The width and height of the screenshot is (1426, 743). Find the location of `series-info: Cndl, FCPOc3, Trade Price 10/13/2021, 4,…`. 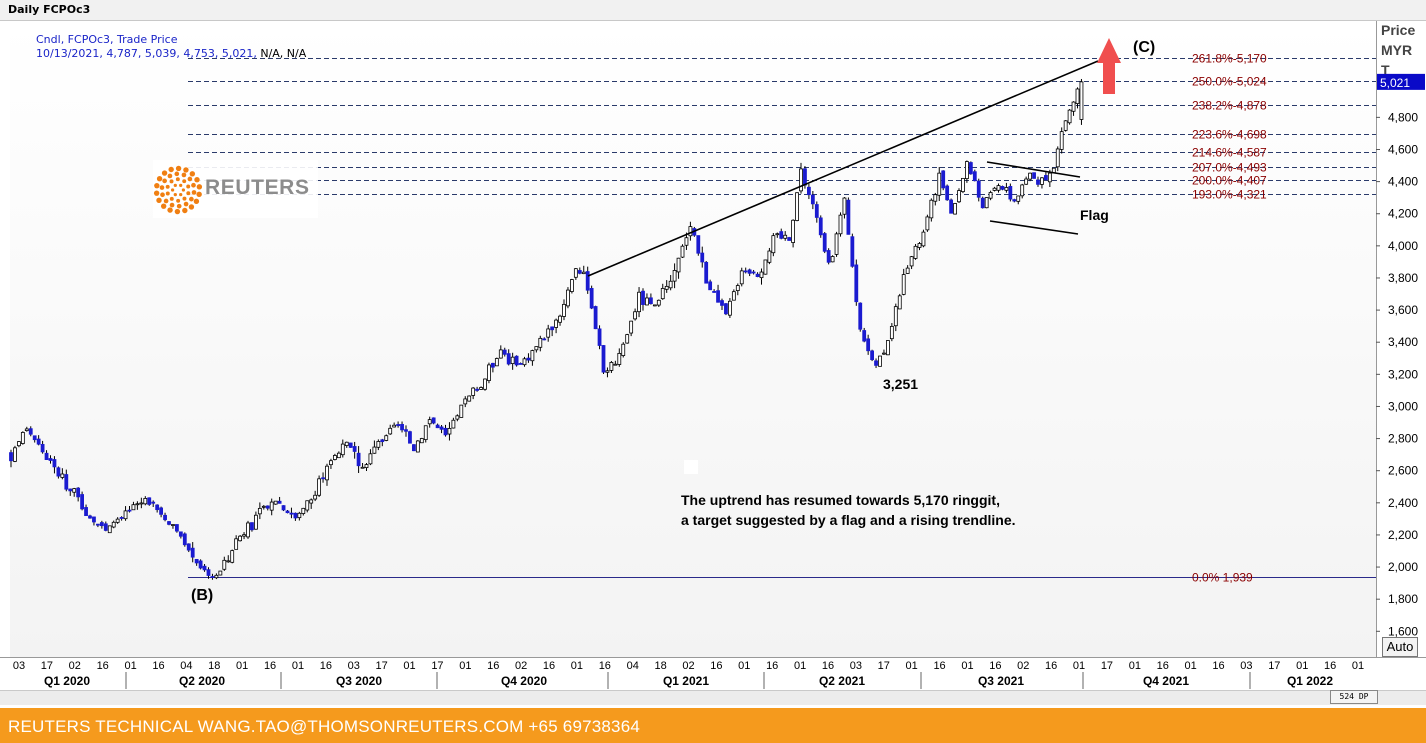

series-info: Cndl, FCPOc3, Trade Price 10/13/2021, 4,… is located at coordinates (171, 47).